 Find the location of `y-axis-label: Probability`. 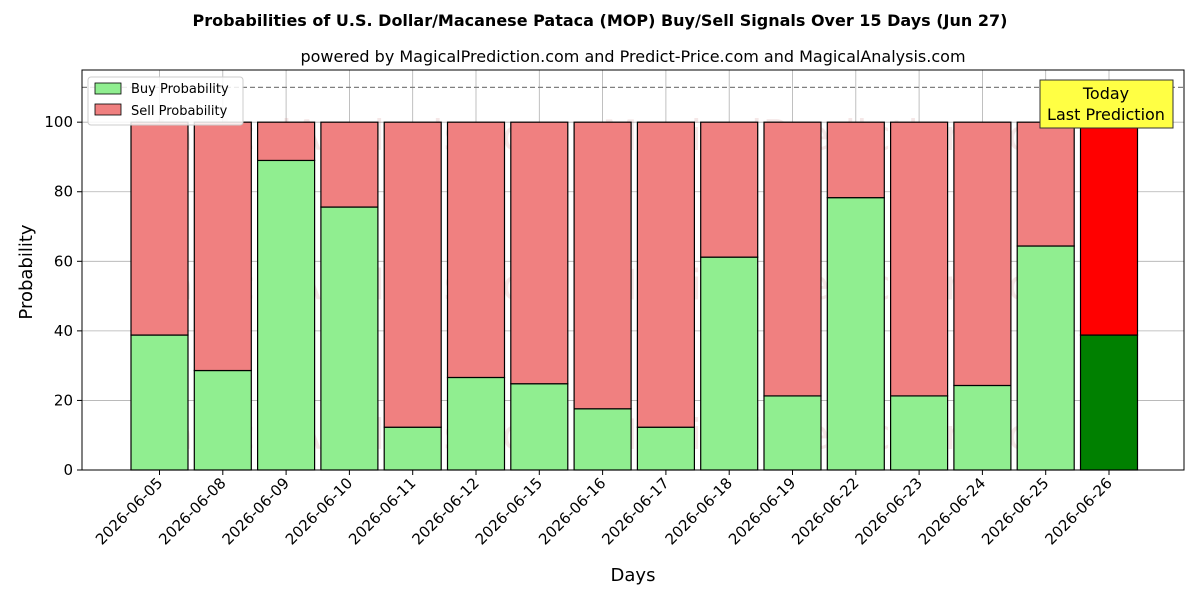

y-axis-label: Probability is located at coordinates (26, 271).